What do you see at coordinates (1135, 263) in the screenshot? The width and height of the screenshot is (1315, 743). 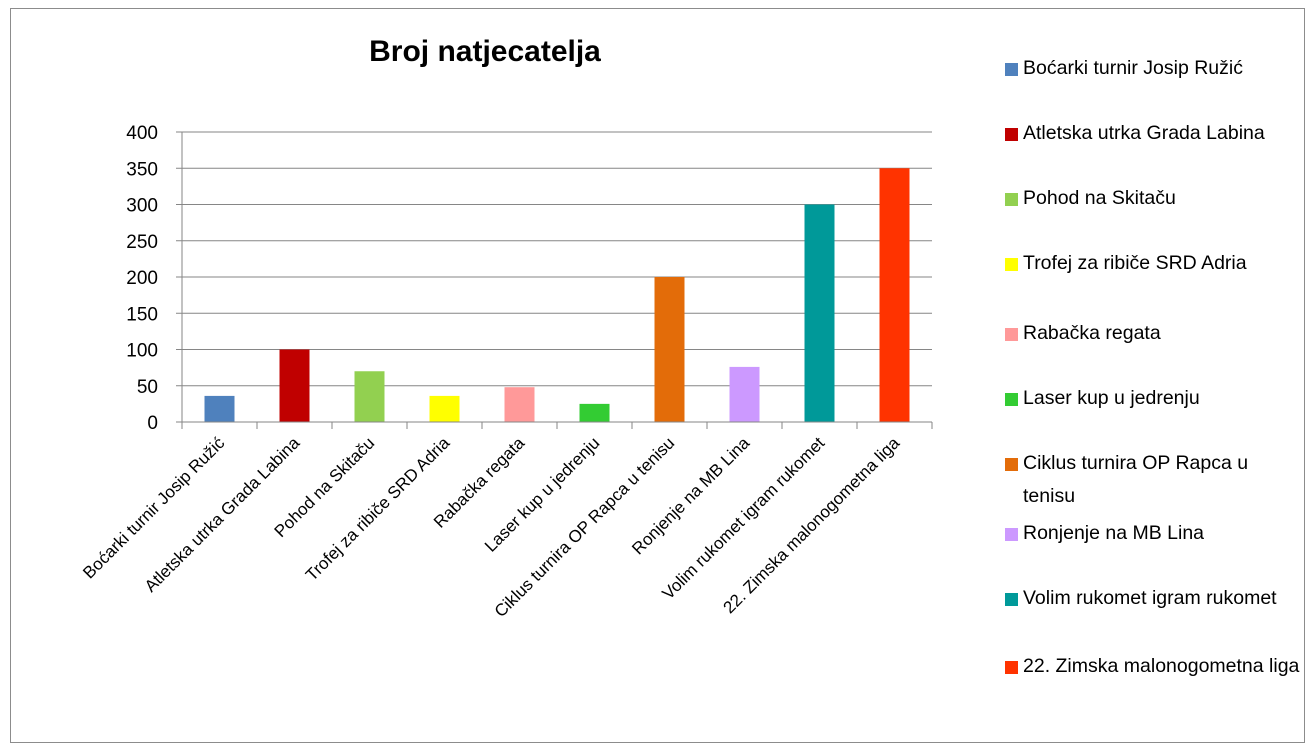 I see `legend-label: Trofej za ribiče SRD Adria` at bounding box center [1135, 263].